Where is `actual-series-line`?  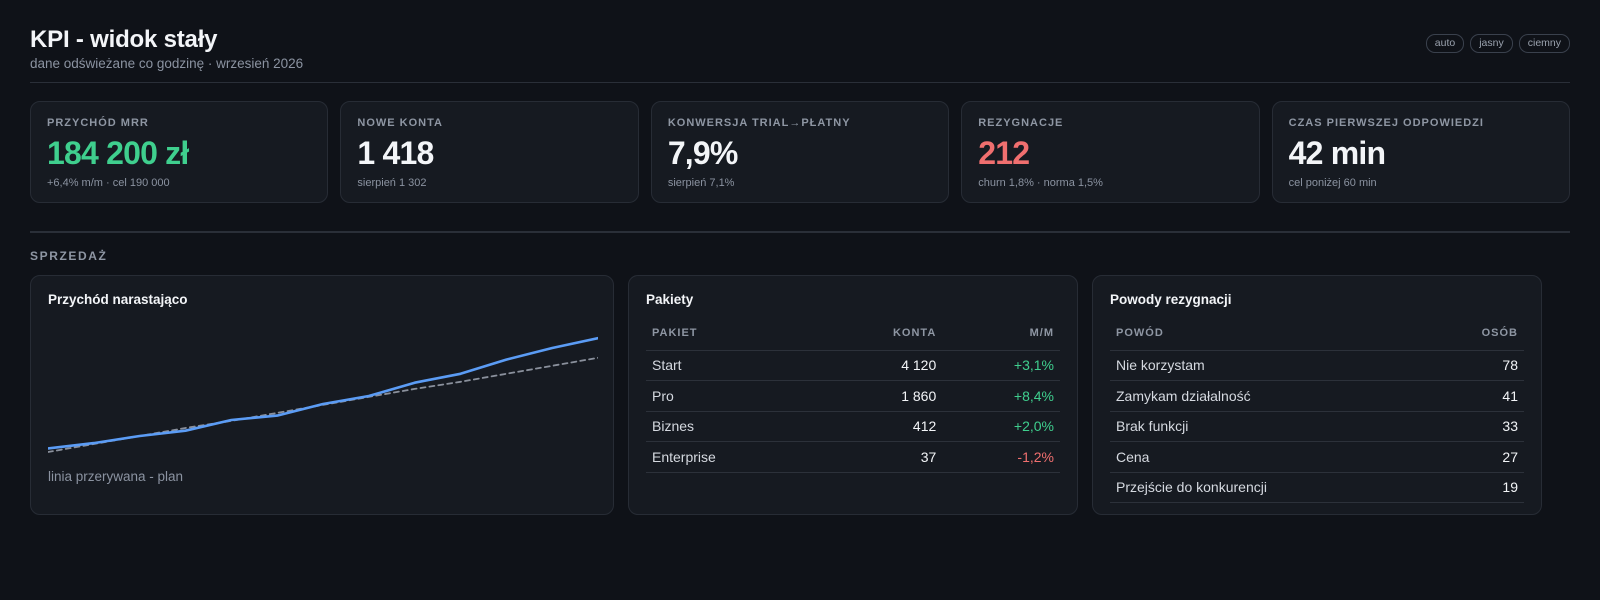 actual-series-line is located at coordinates (323, 393).